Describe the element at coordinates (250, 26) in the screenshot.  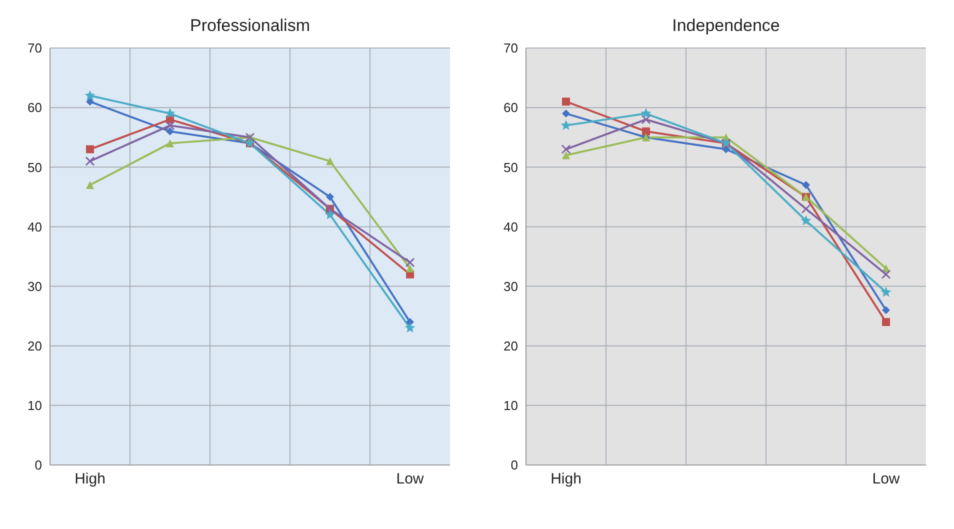
I see `chart-title: Professionalism` at that location.